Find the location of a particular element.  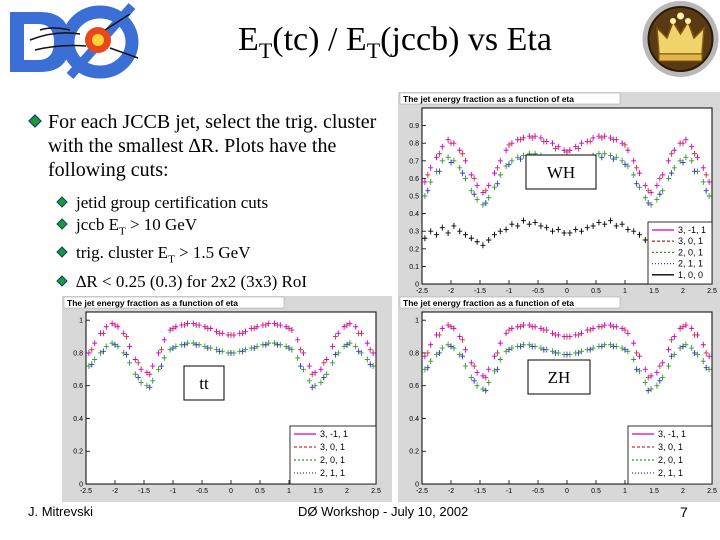

x-tick-label: 2.5 is located at coordinates (712, 291).